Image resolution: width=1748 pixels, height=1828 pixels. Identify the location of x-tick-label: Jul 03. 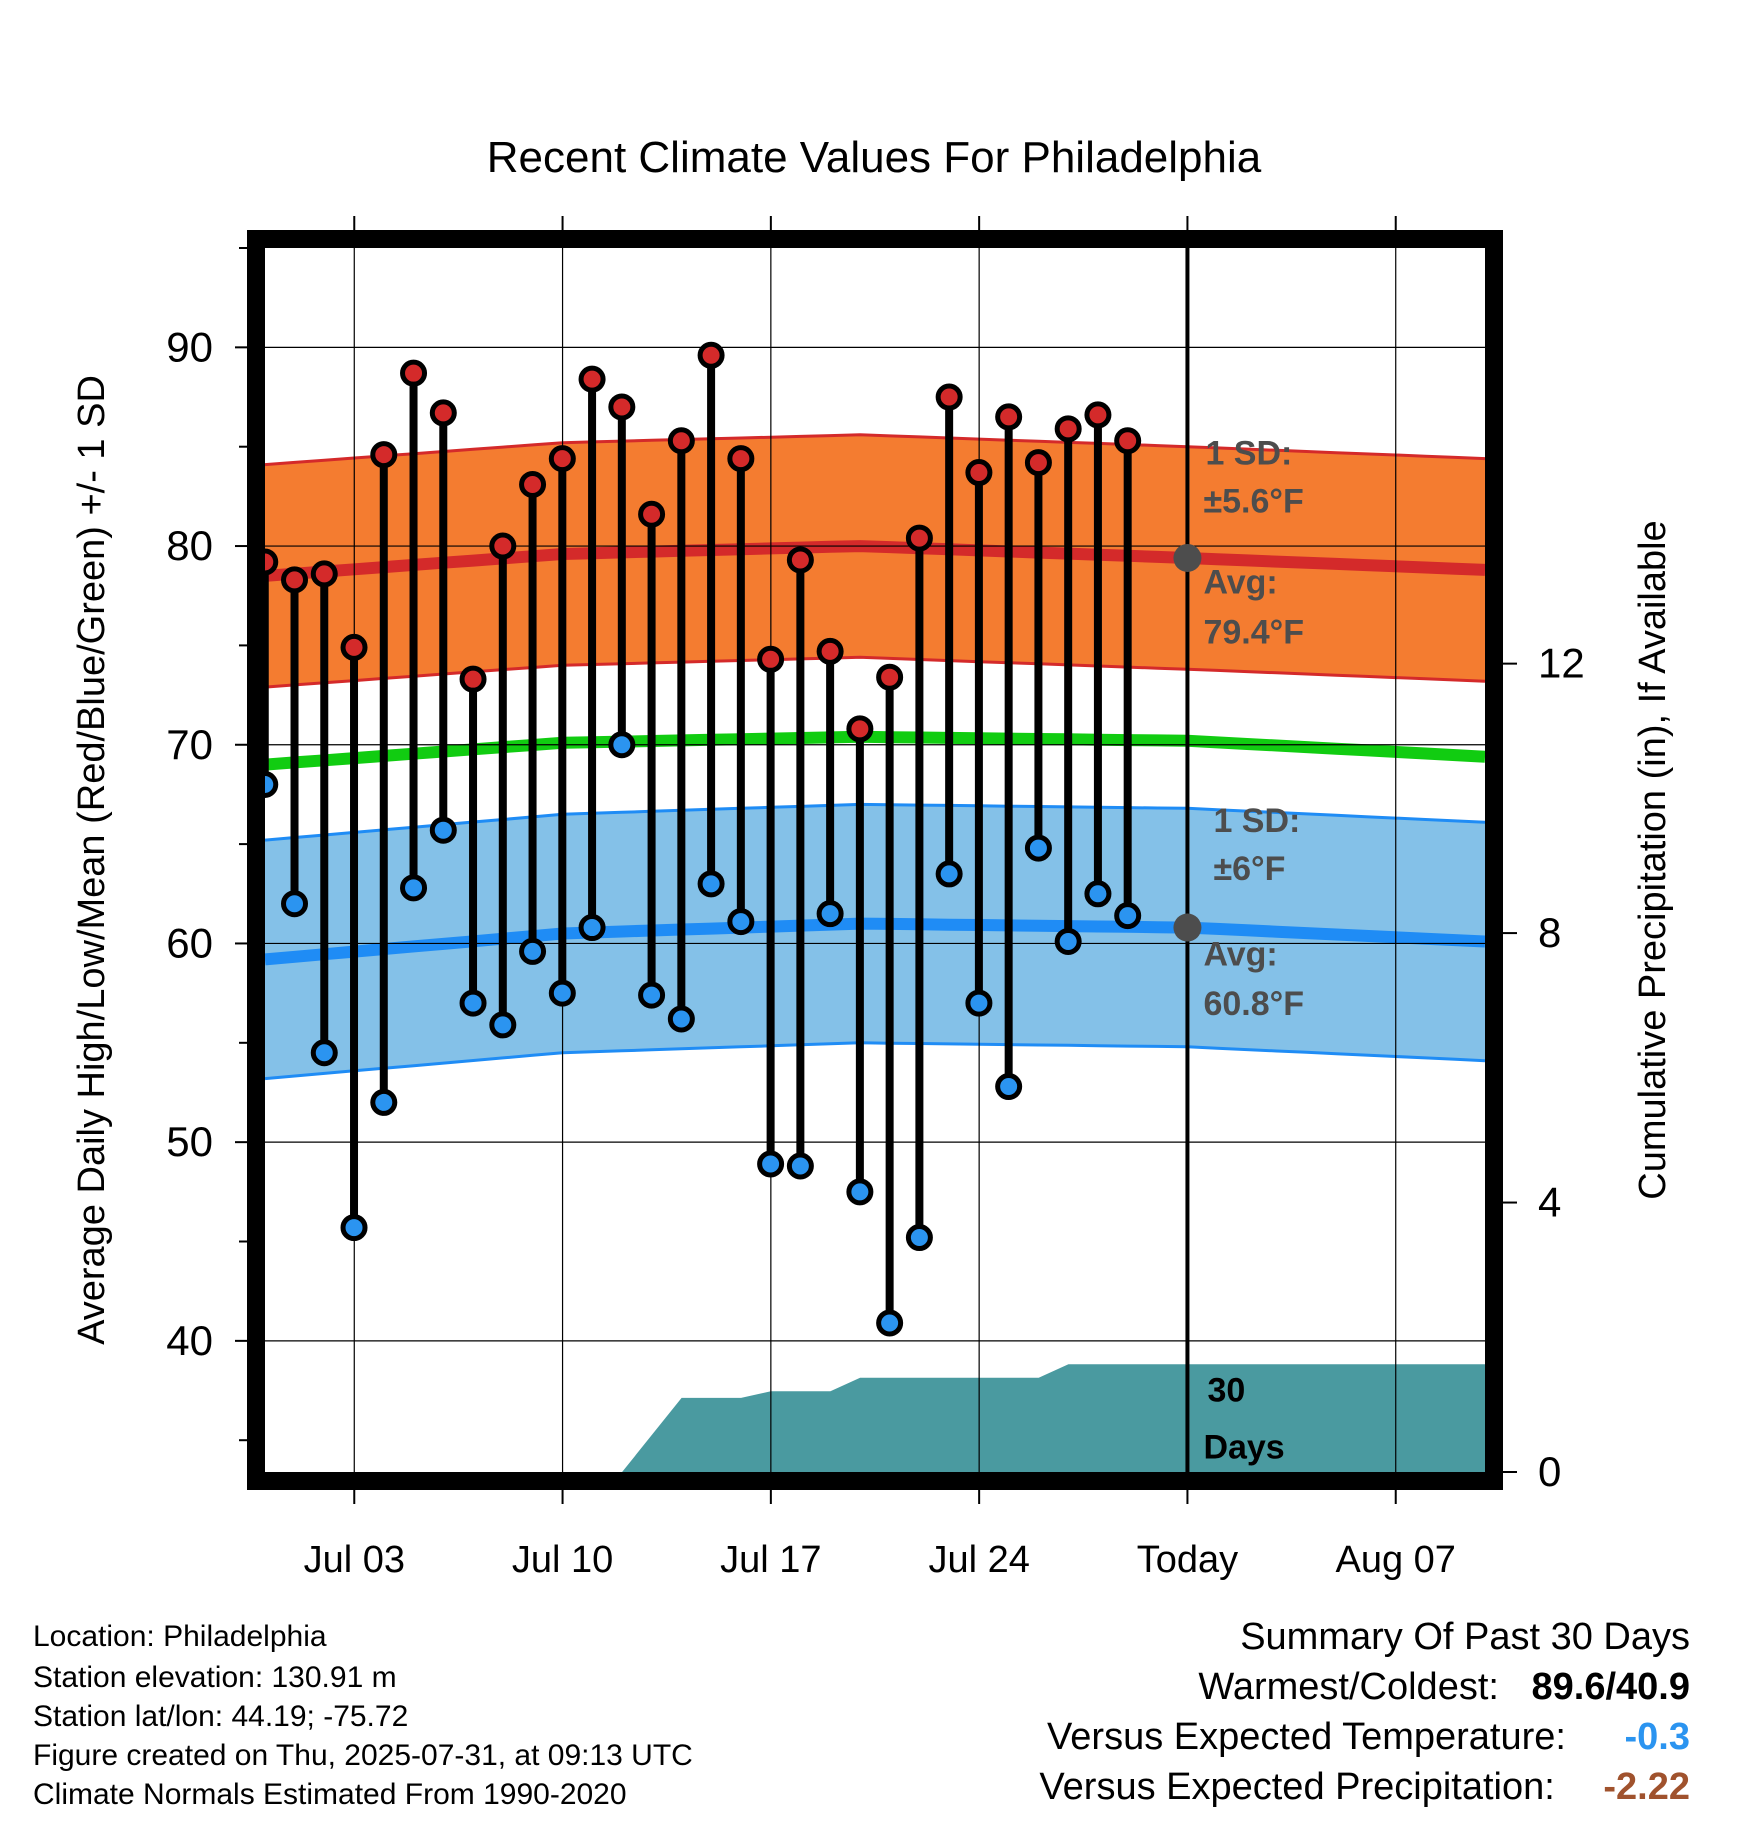
(354, 1560).